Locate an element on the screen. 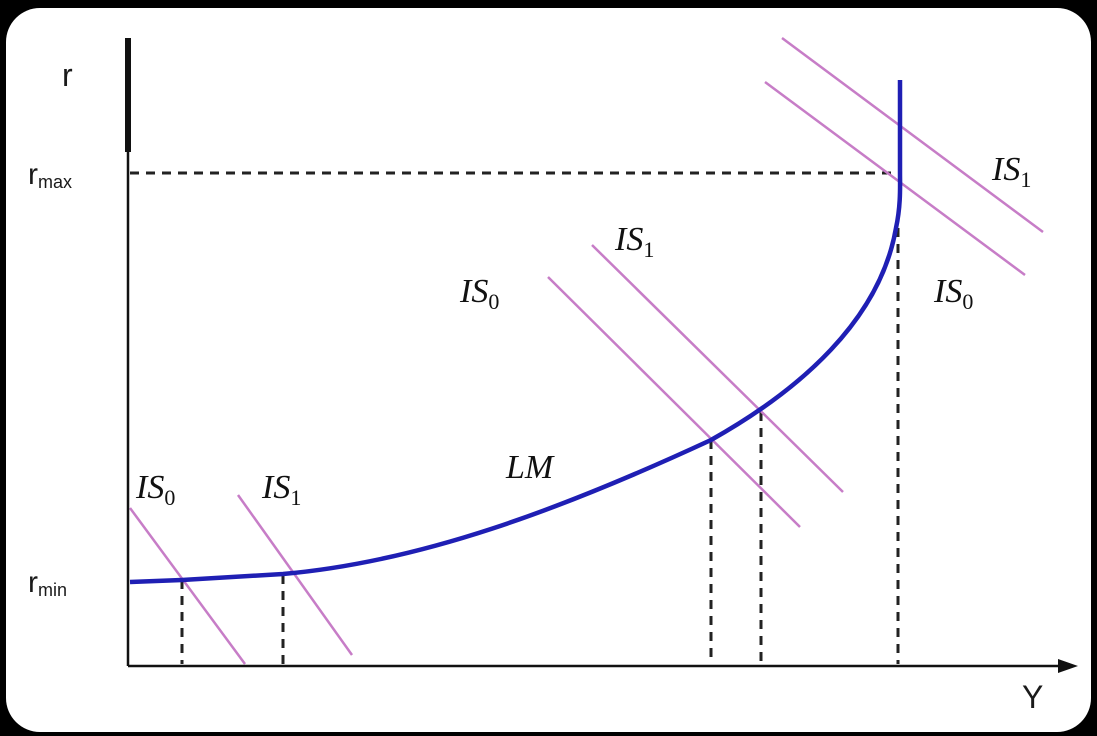 The height and width of the screenshot is (736, 1097). rmin-label: rmin is located at coordinates (47, 583).